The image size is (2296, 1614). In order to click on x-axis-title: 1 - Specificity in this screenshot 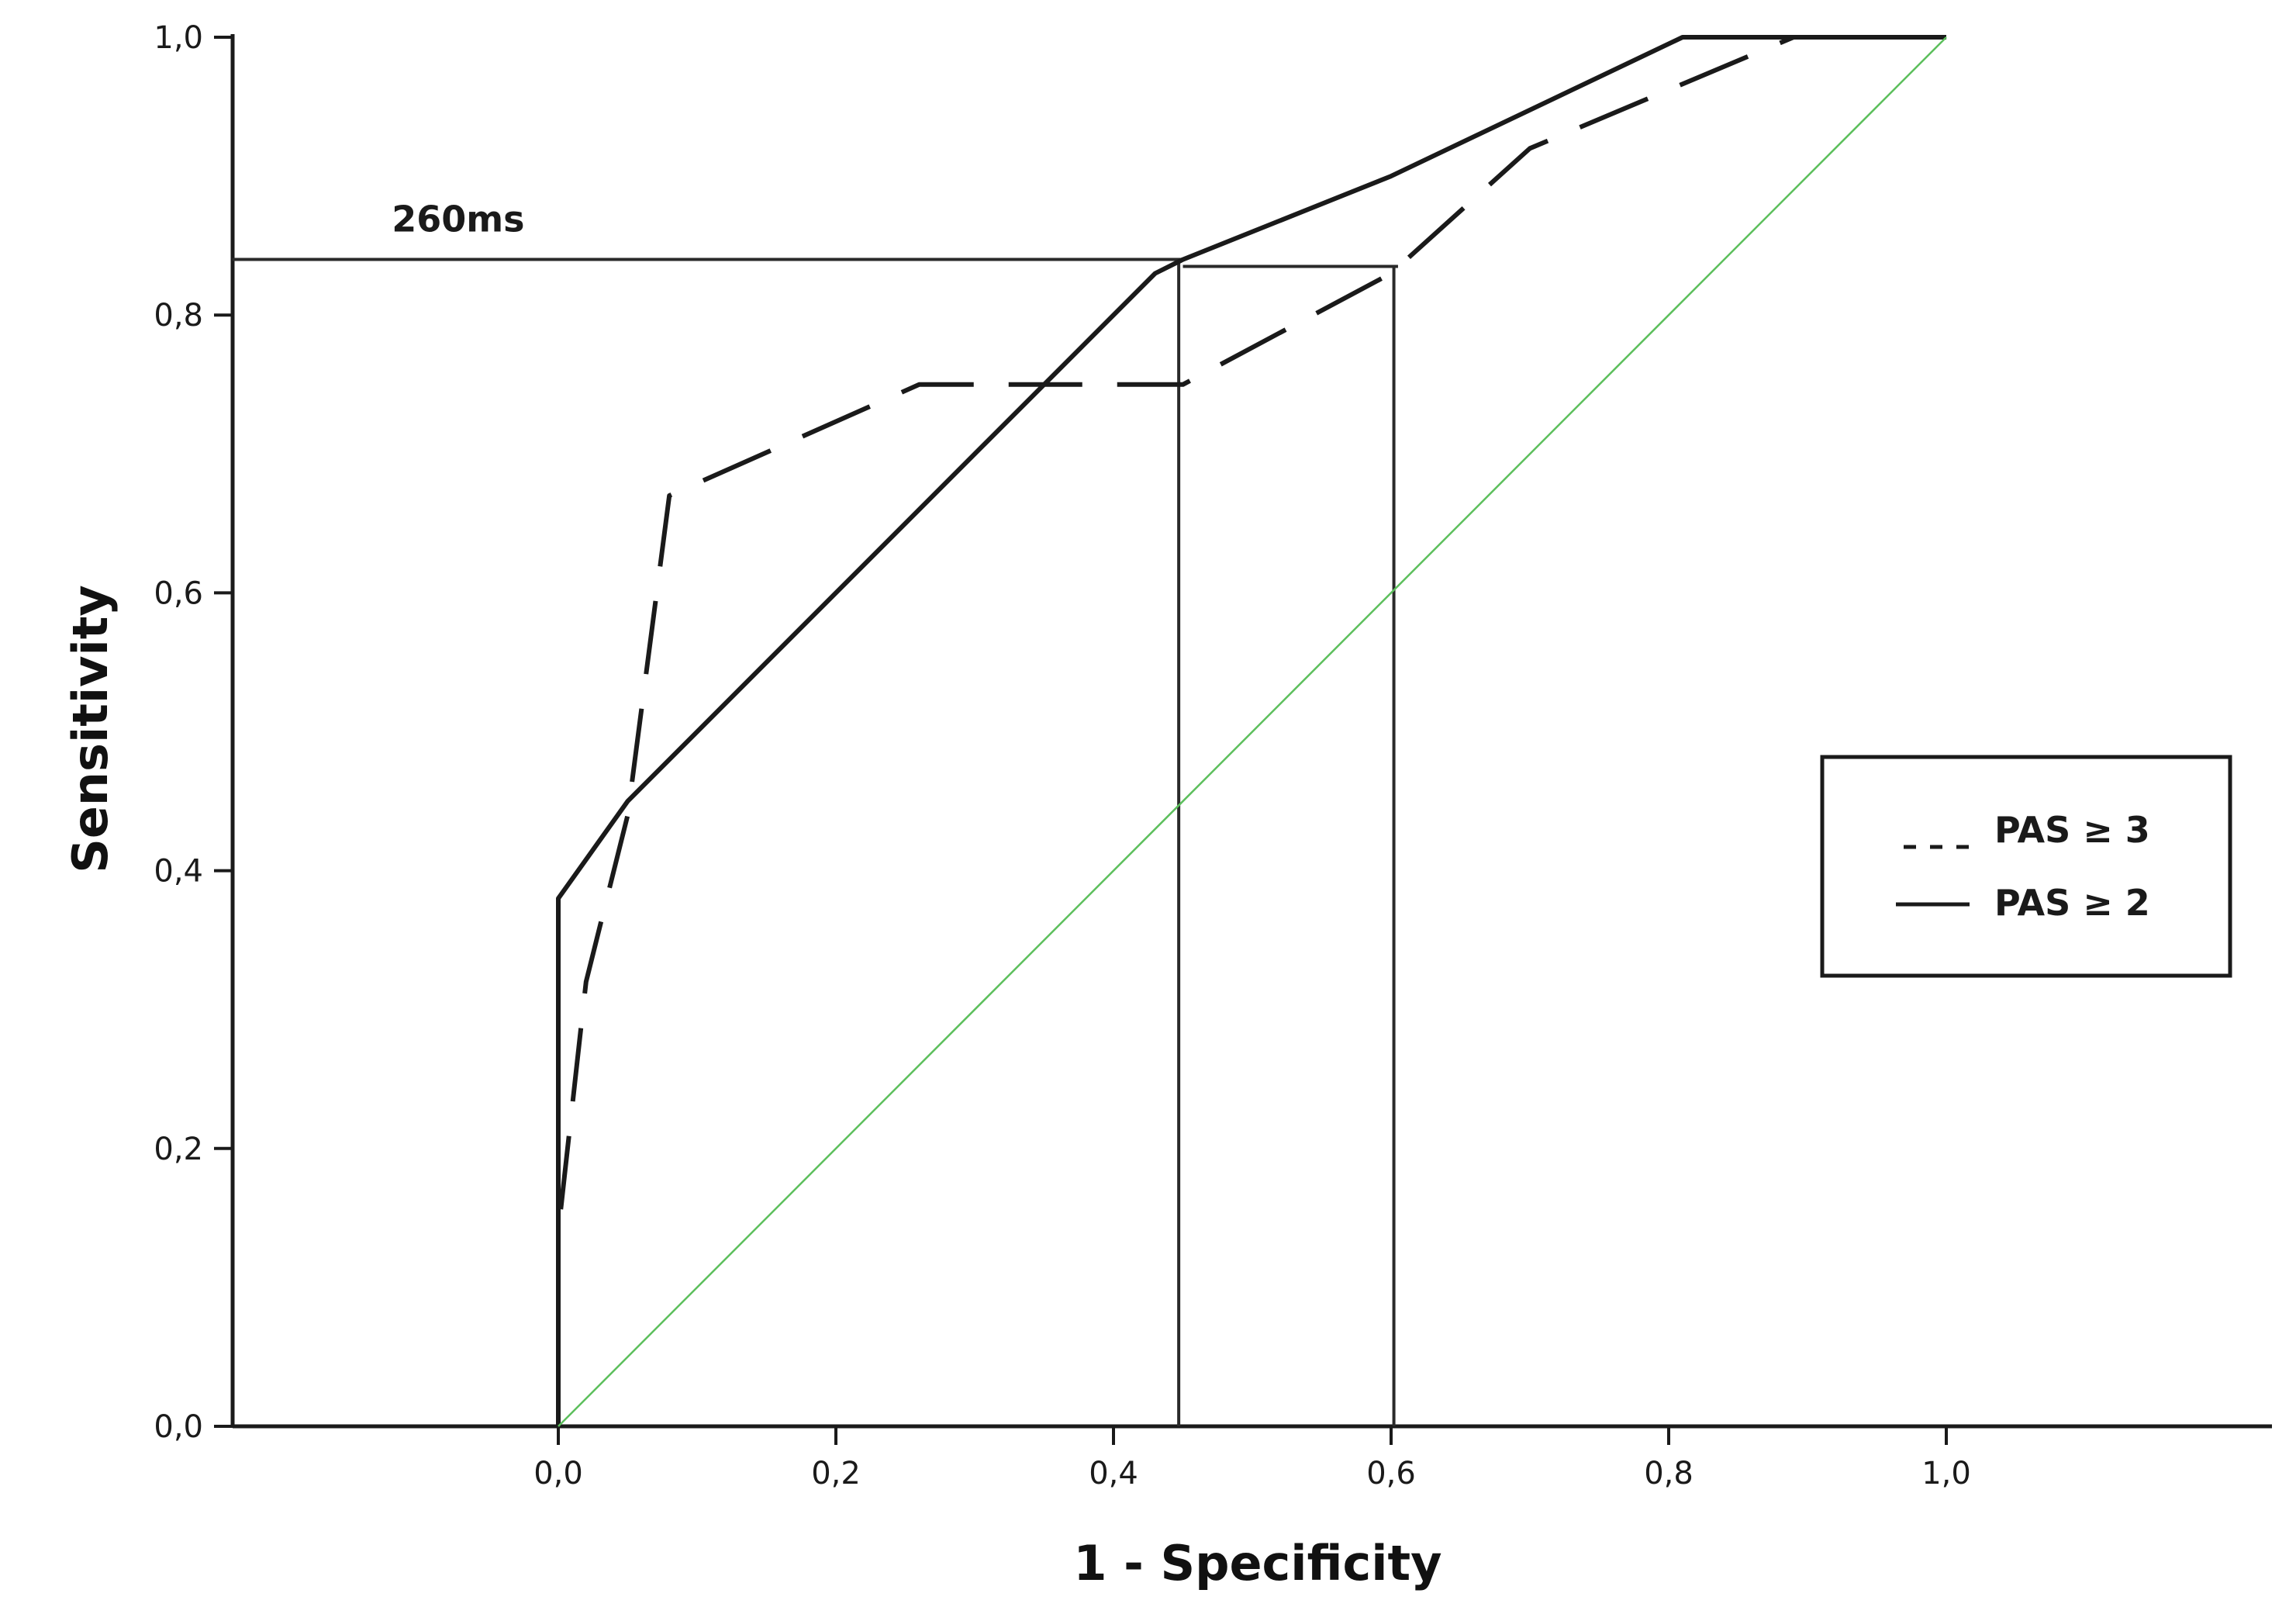, I will do `click(1257, 1563)`.